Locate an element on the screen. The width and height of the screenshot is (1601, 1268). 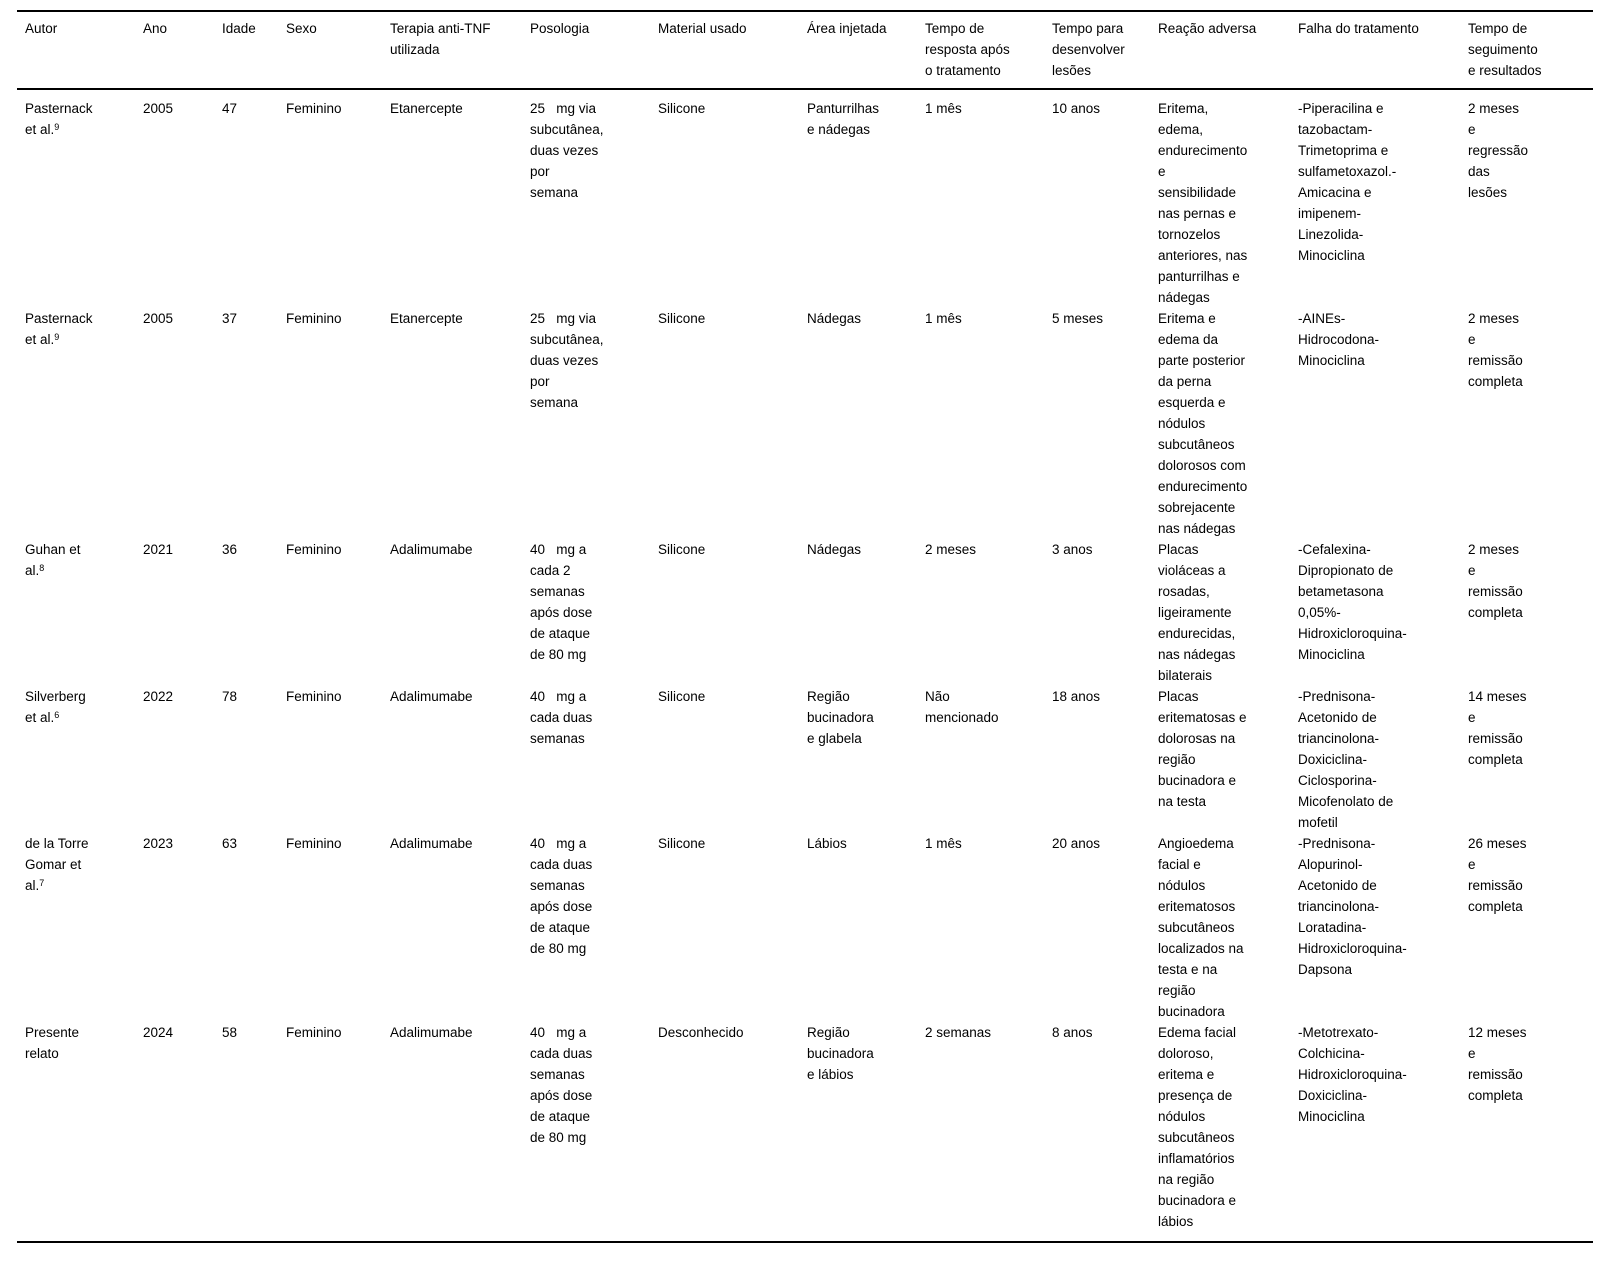
cell-area-injetada: Lábios is located at coordinates (827, 843).